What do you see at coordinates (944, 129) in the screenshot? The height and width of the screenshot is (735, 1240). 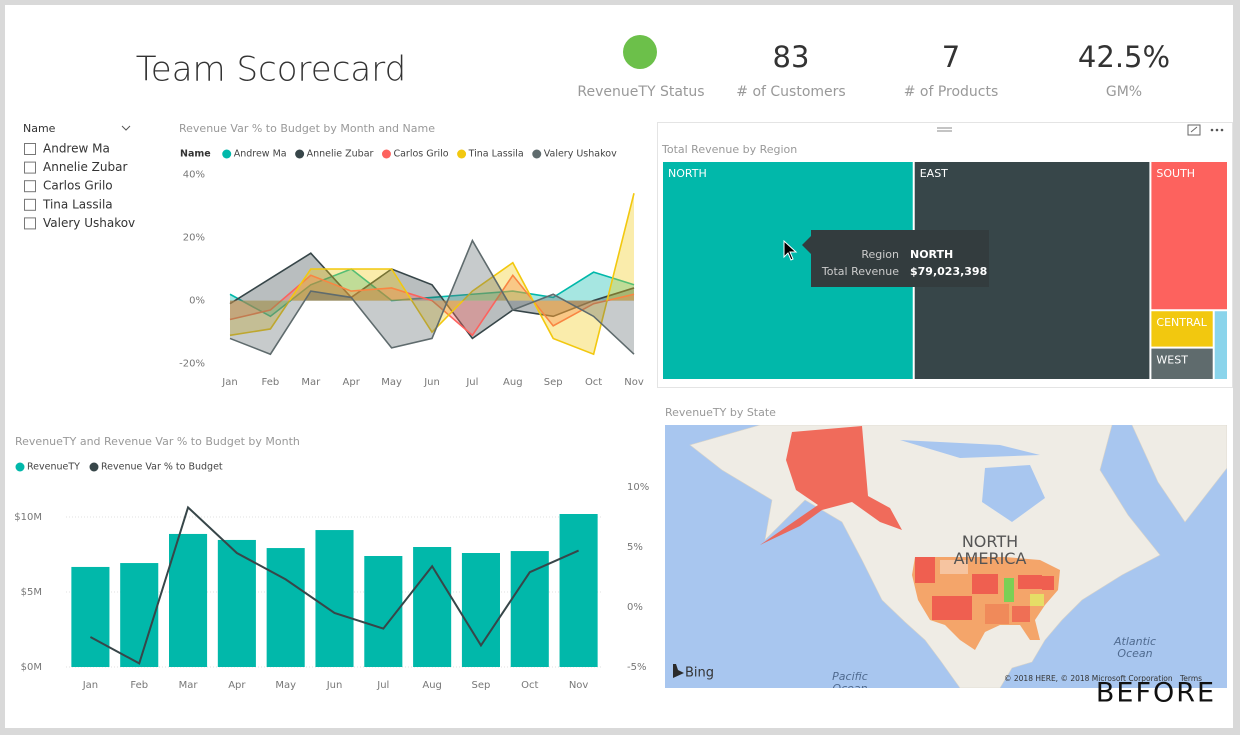 I see `drag-handle` at bounding box center [944, 129].